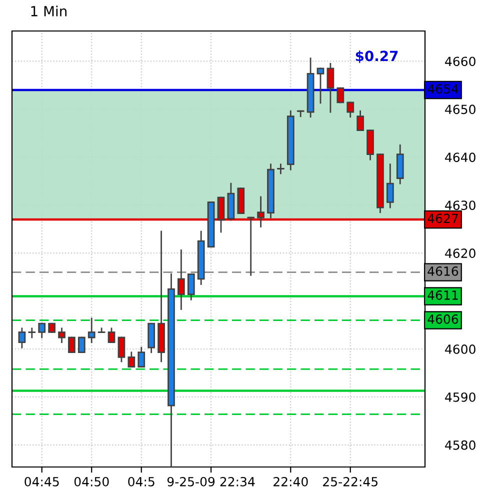  Describe the element at coordinates (48, 11) in the screenshot. I see `chart-title: 1 Min` at that location.